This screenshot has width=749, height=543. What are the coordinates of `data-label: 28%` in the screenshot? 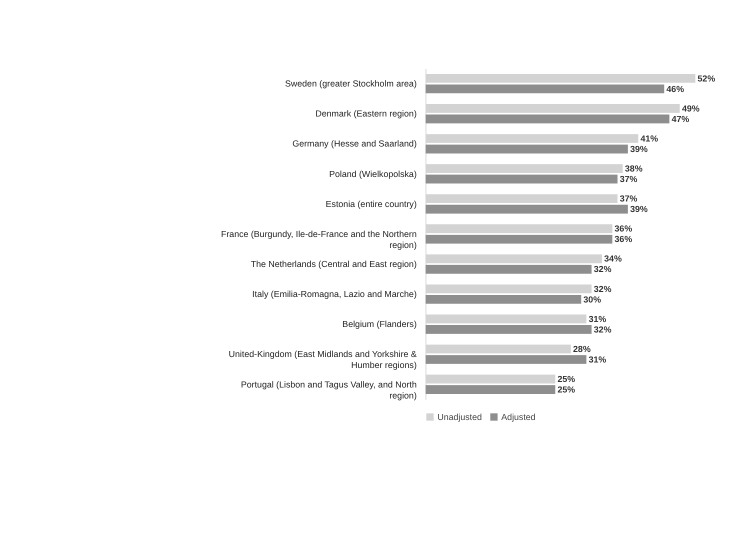 It's located at (582, 349).